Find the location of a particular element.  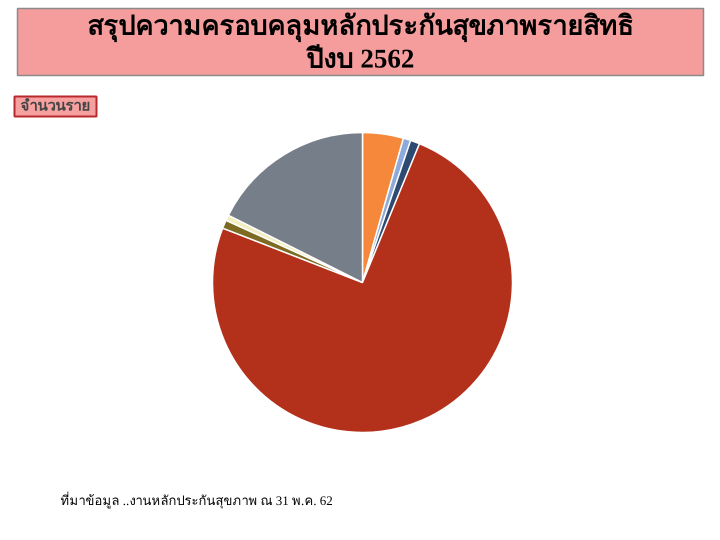

text: จำนวนราย is located at coordinates (55, 106).